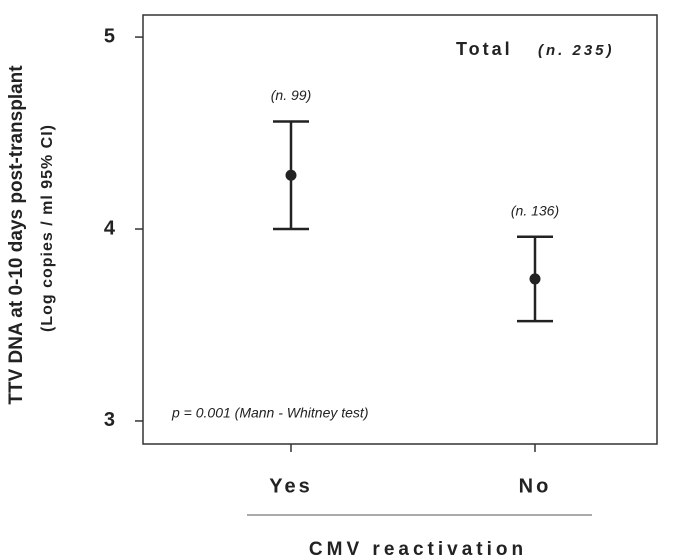  What do you see at coordinates (269, 413) in the screenshot?
I see `note: p = 0.001 (Mann - Whitney test)` at bounding box center [269, 413].